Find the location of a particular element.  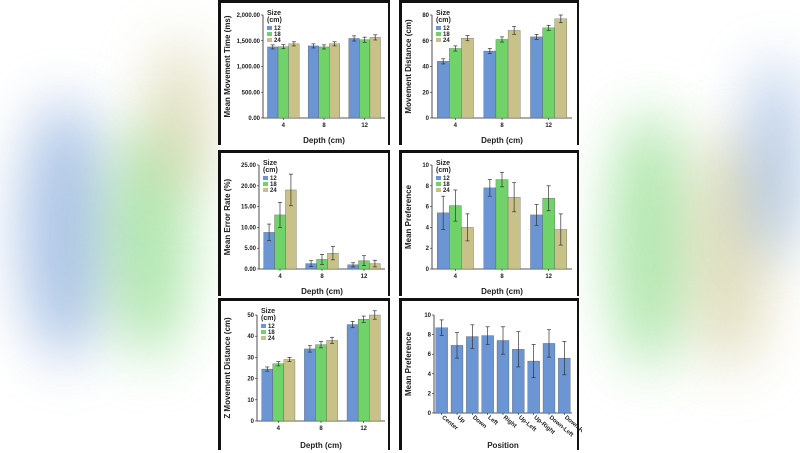

y-tick-label: 80 is located at coordinates (425, 16).